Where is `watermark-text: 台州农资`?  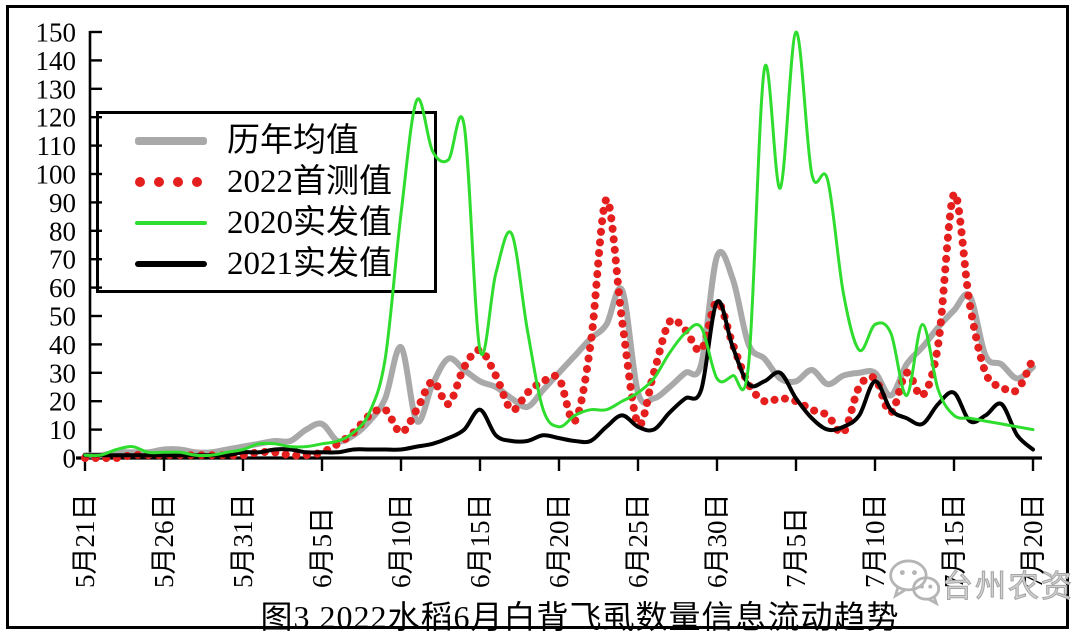 watermark-text: 台州农资 is located at coordinates (1008, 587).